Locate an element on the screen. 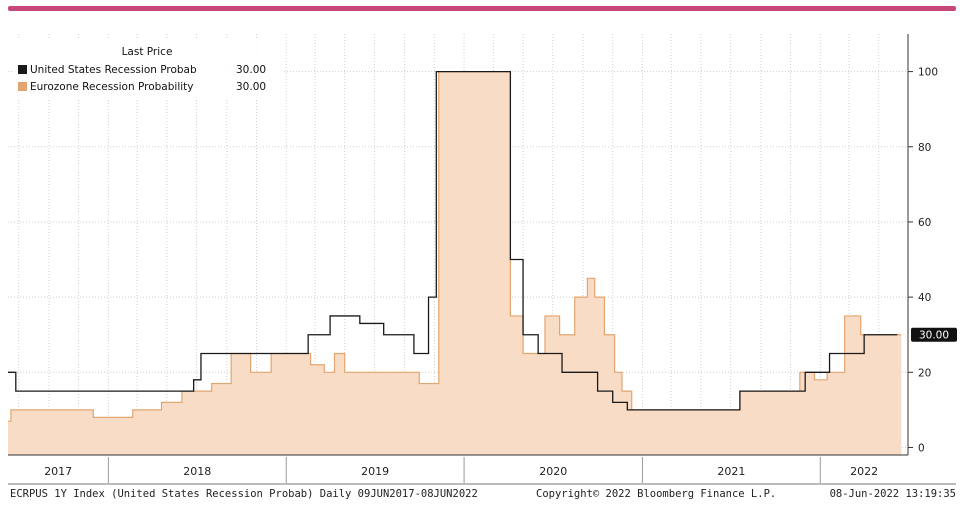  y-tick-label: 40 is located at coordinates (924, 298).